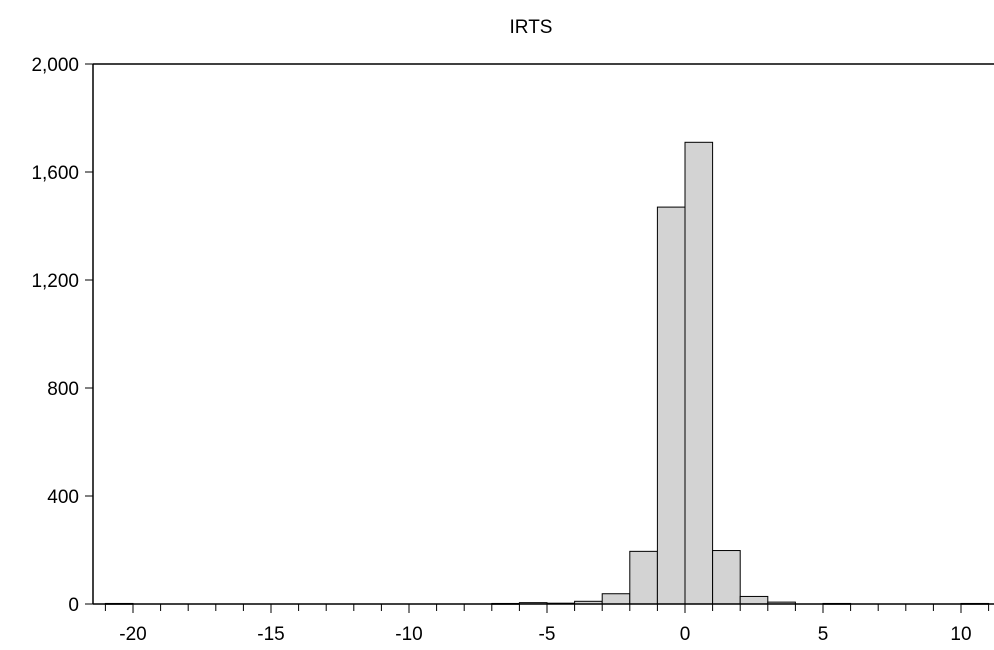 The height and width of the screenshot is (650, 994). Describe the element at coordinates (270, 634) in the screenshot. I see `x-tick-label: -15` at that location.